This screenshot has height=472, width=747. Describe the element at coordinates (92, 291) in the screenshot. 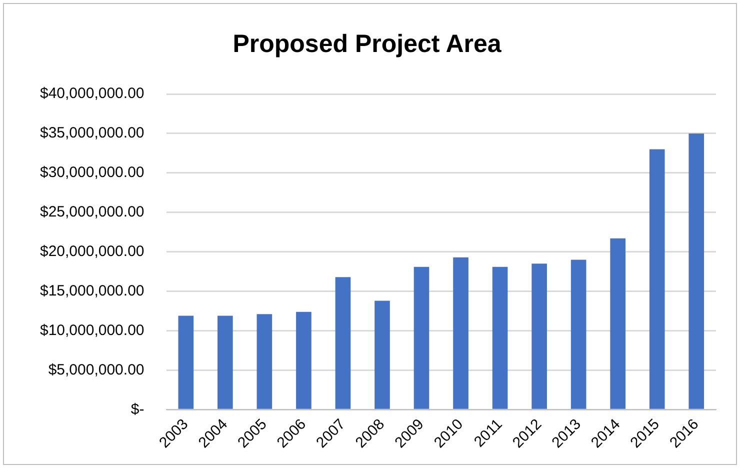

I see `y-tick-label: $15,000,000.00` at that location.